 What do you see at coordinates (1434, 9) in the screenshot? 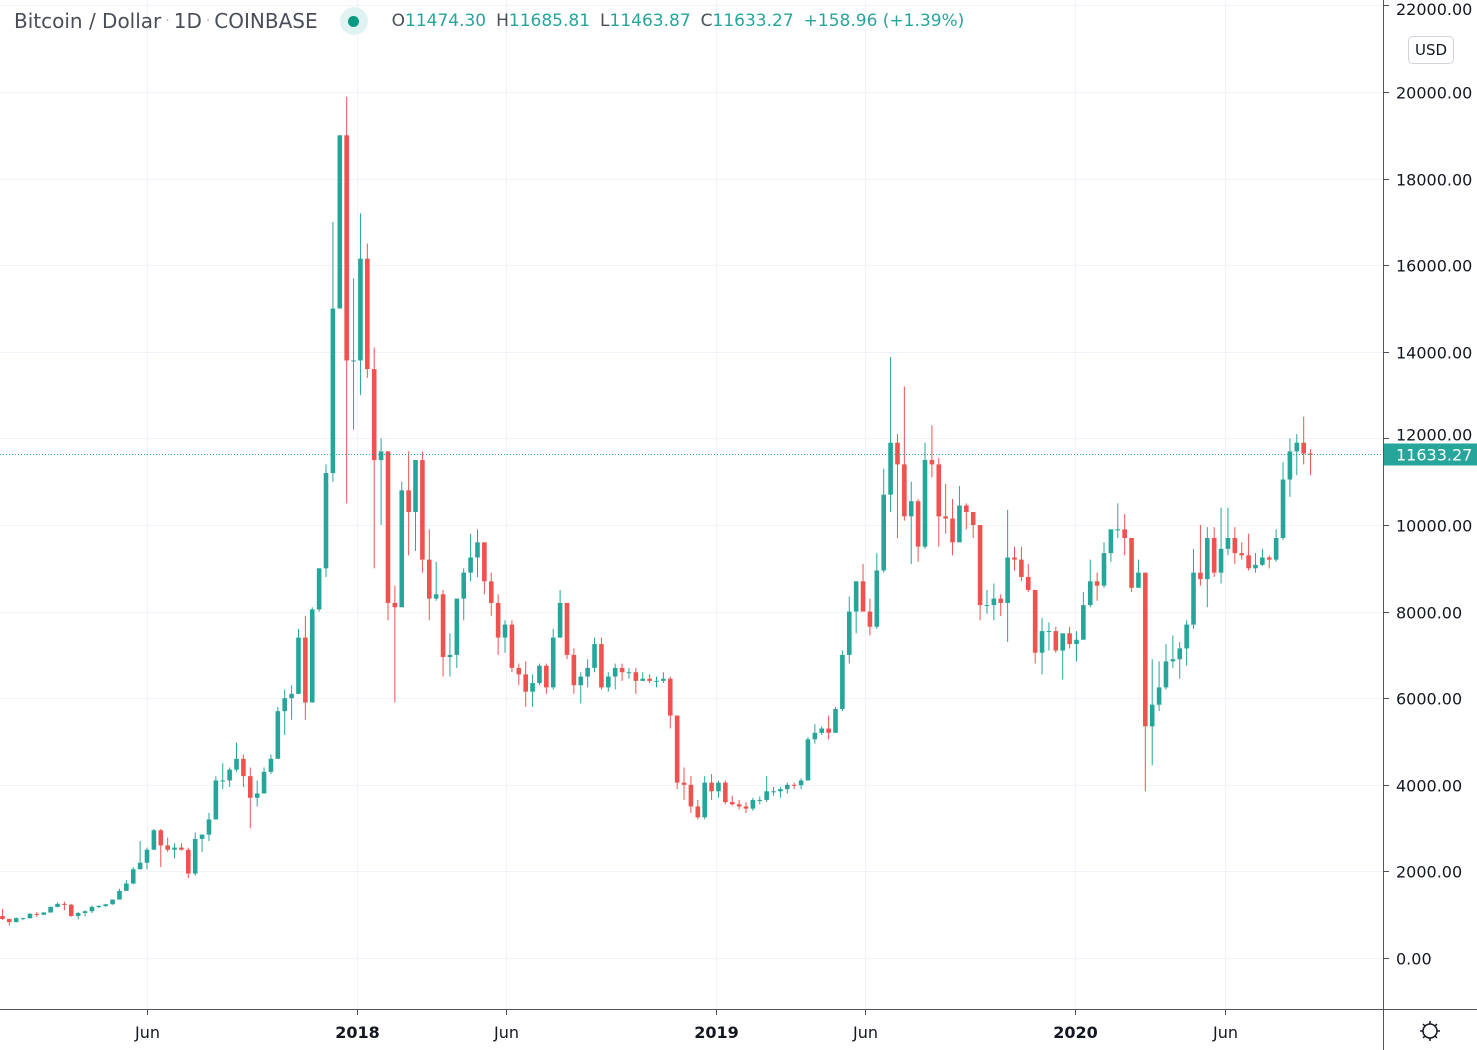
I see `price-tick-label: 22000.00` at bounding box center [1434, 9].